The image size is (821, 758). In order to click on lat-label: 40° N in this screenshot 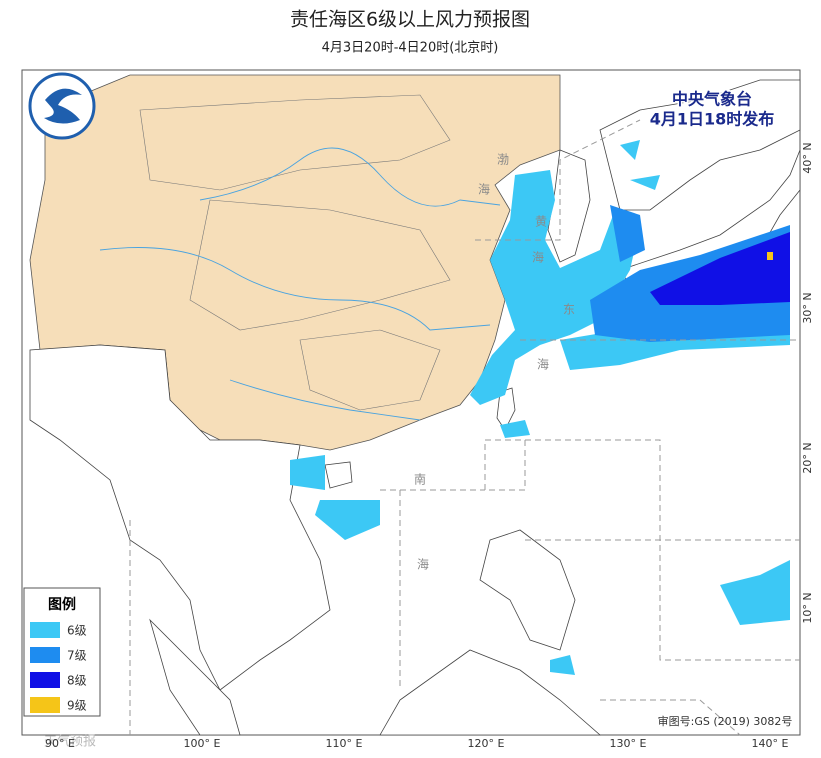, I will do `click(807, 157)`.